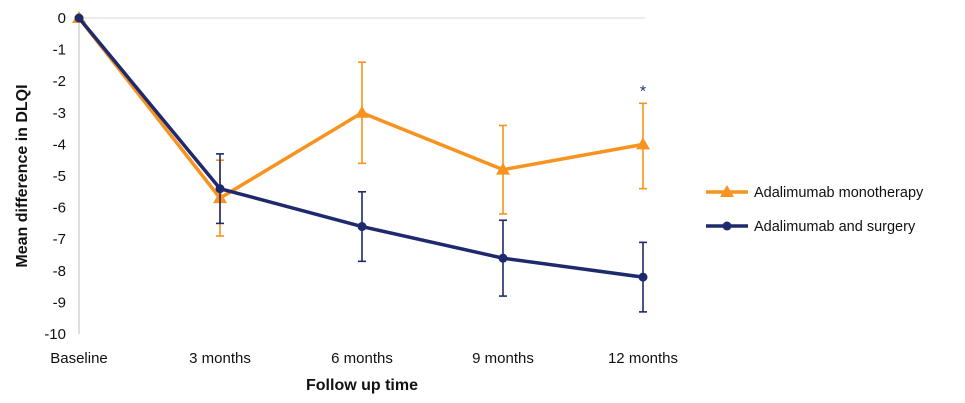 The width and height of the screenshot is (965, 403). I want to click on y-tick-label: -1, so click(59, 50).